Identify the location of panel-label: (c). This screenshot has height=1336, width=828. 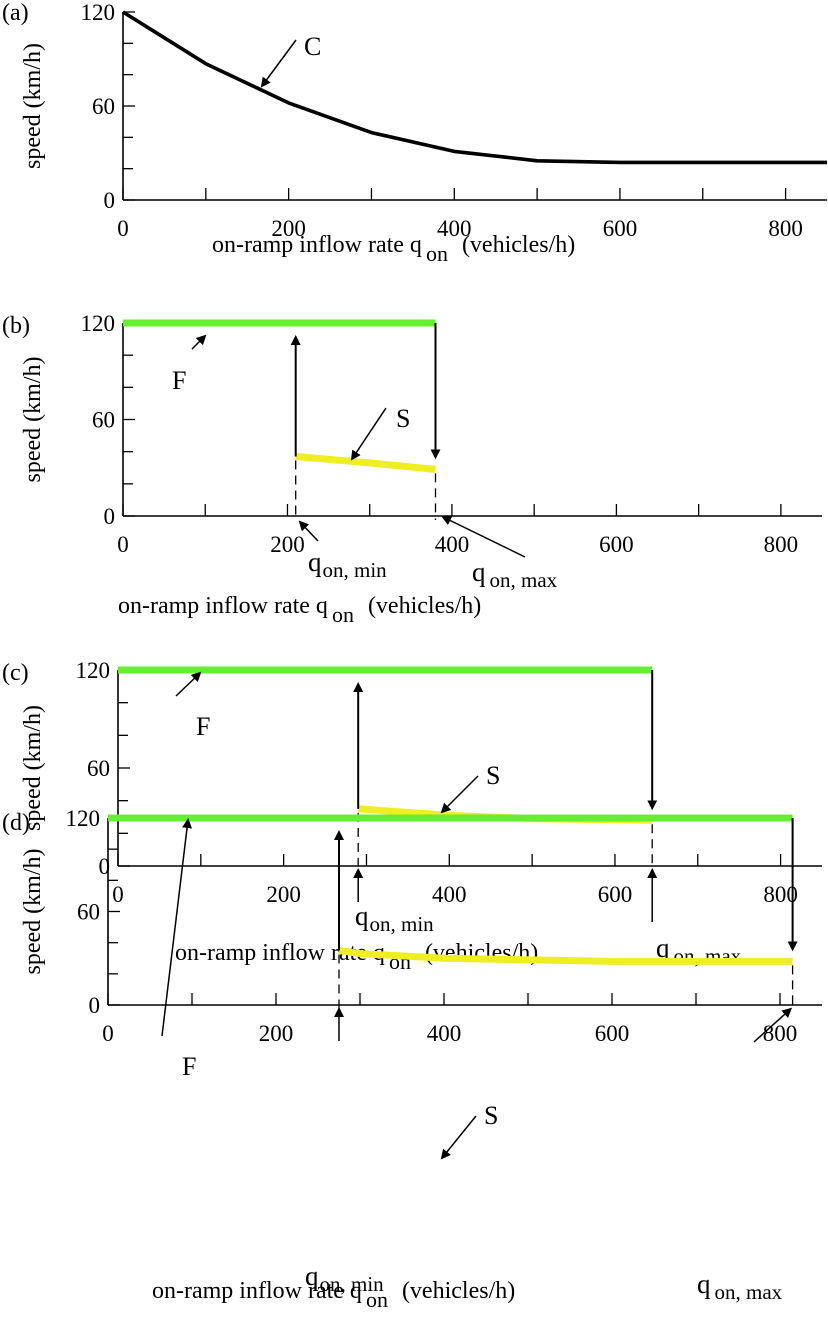
(15, 673).